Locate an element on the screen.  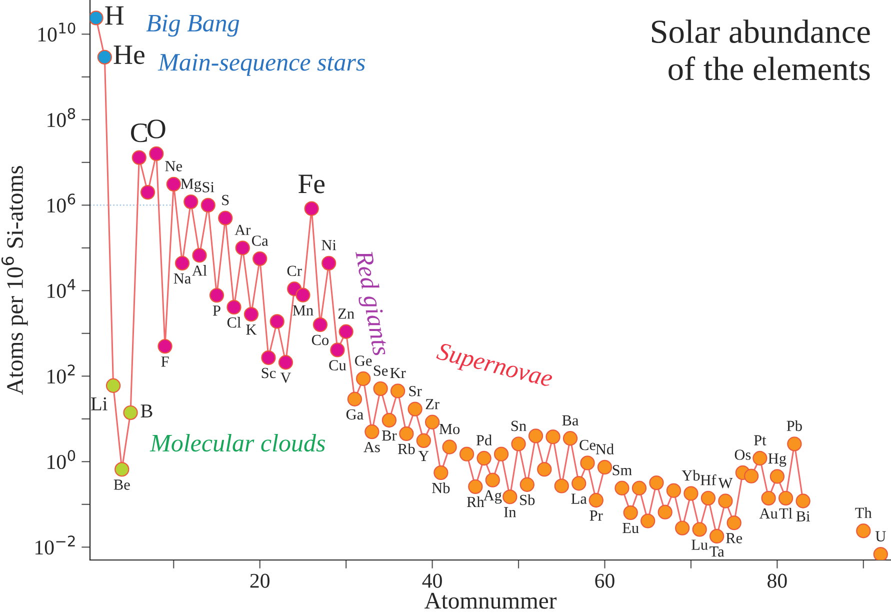
x-tick-label: 80 is located at coordinates (777, 581).